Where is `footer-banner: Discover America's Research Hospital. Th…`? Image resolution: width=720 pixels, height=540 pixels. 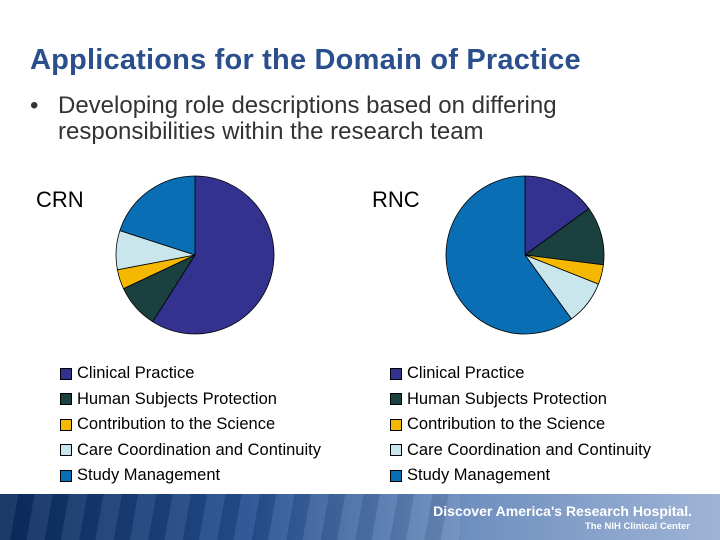 footer-banner: Discover America's Research Hospital. Th… is located at coordinates (360, 517).